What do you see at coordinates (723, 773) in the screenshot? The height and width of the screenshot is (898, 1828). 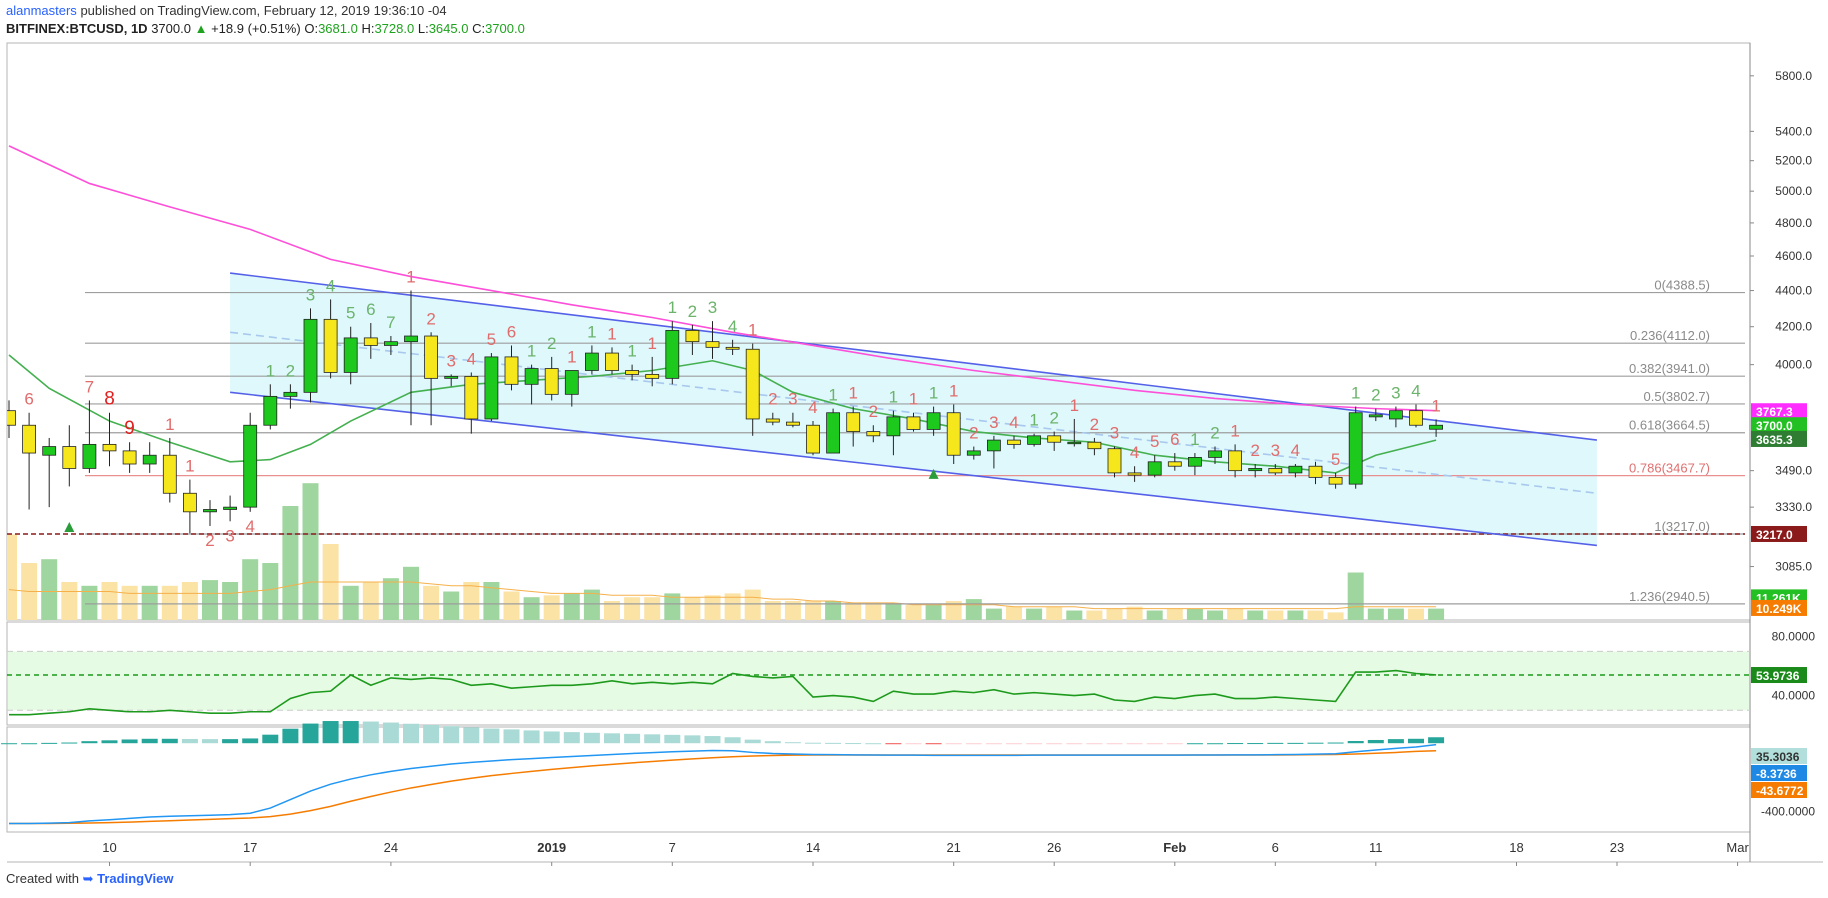 I see `macd-plot` at bounding box center [723, 773].